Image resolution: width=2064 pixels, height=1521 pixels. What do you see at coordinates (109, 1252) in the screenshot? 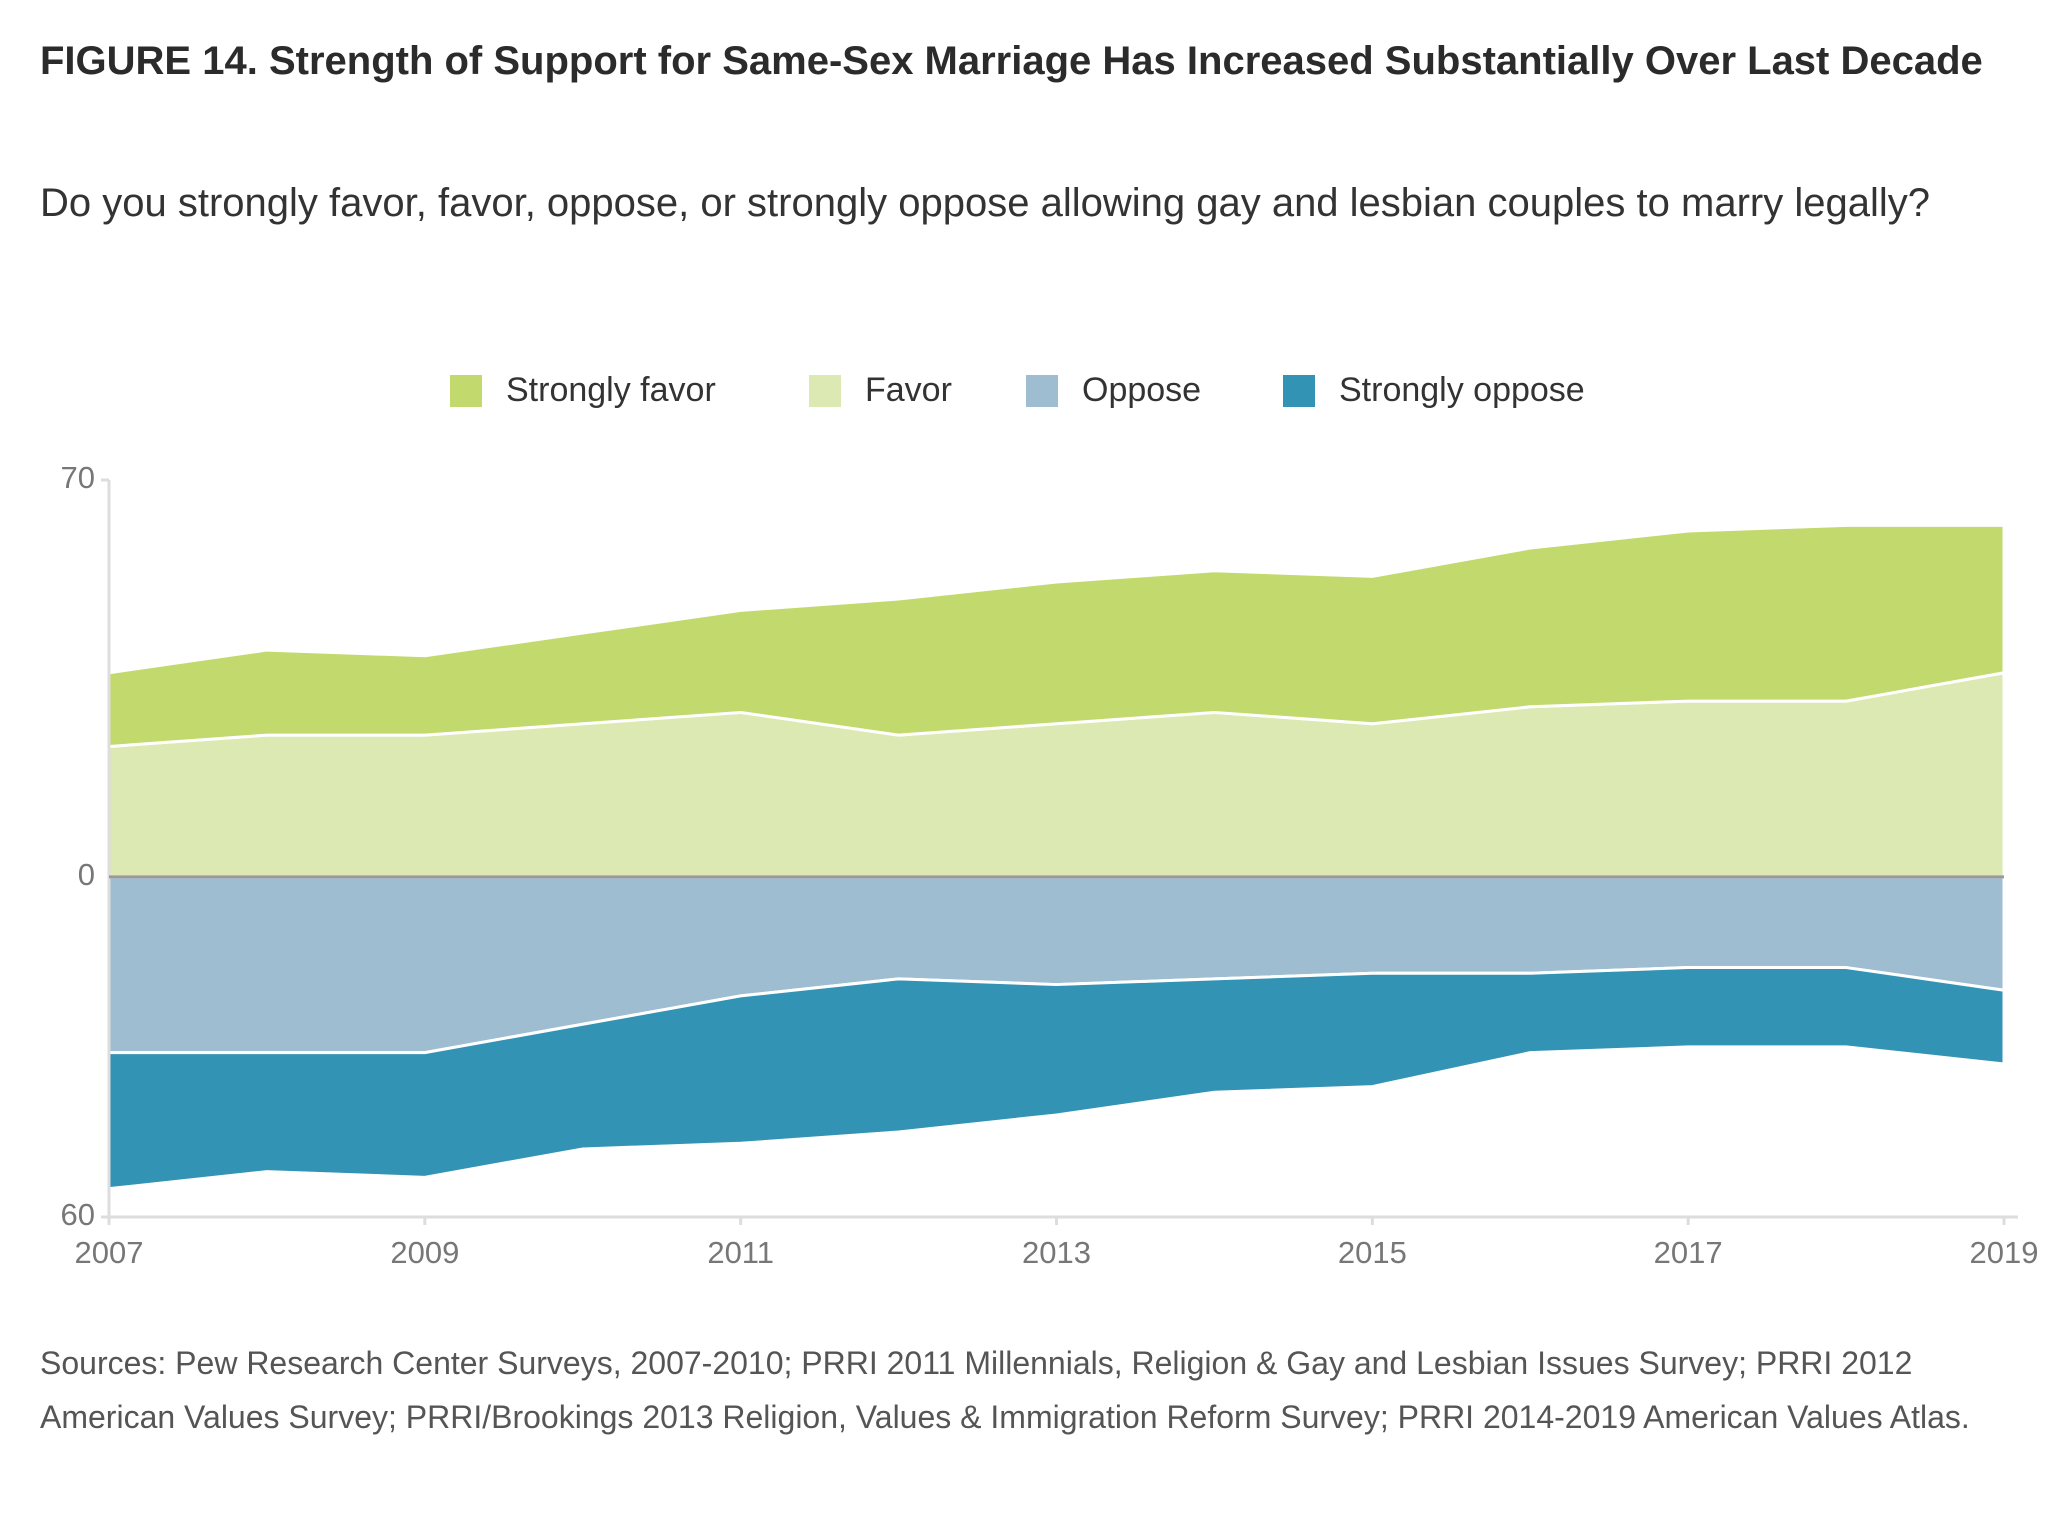
I see `x-tick-label: 2007` at bounding box center [109, 1252].